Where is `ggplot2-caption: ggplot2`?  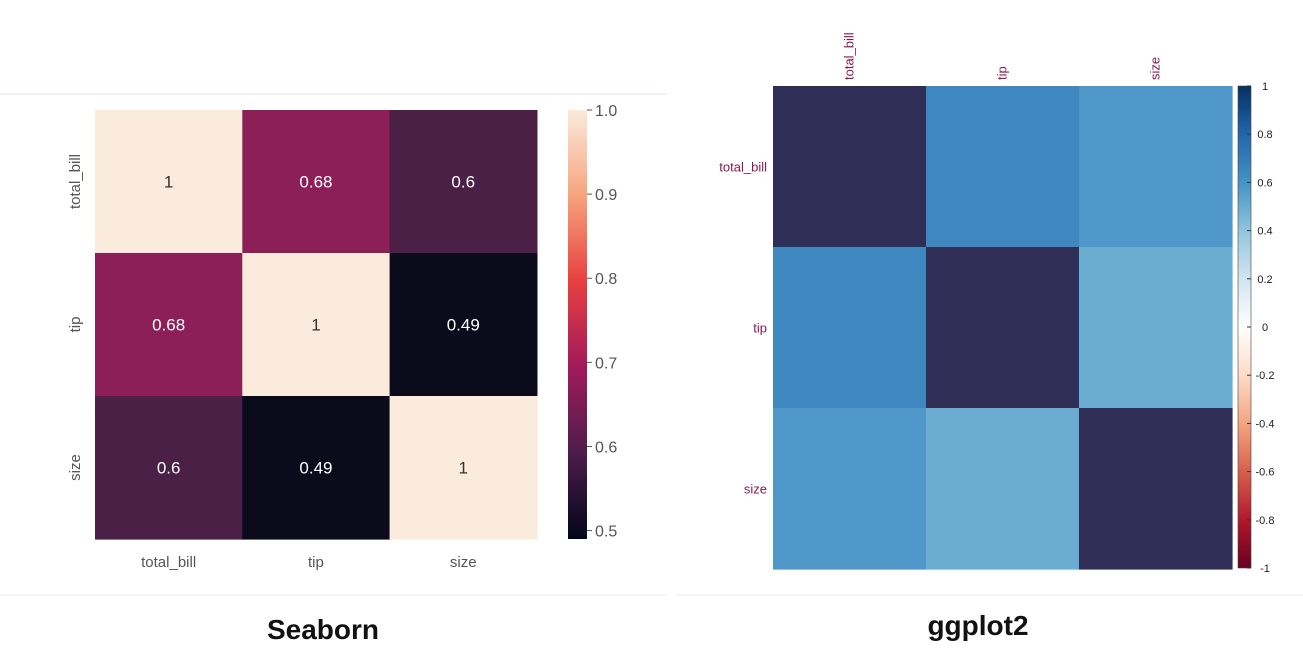
ggplot2-caption: ggplot2 is located at coordinates (978, 625).